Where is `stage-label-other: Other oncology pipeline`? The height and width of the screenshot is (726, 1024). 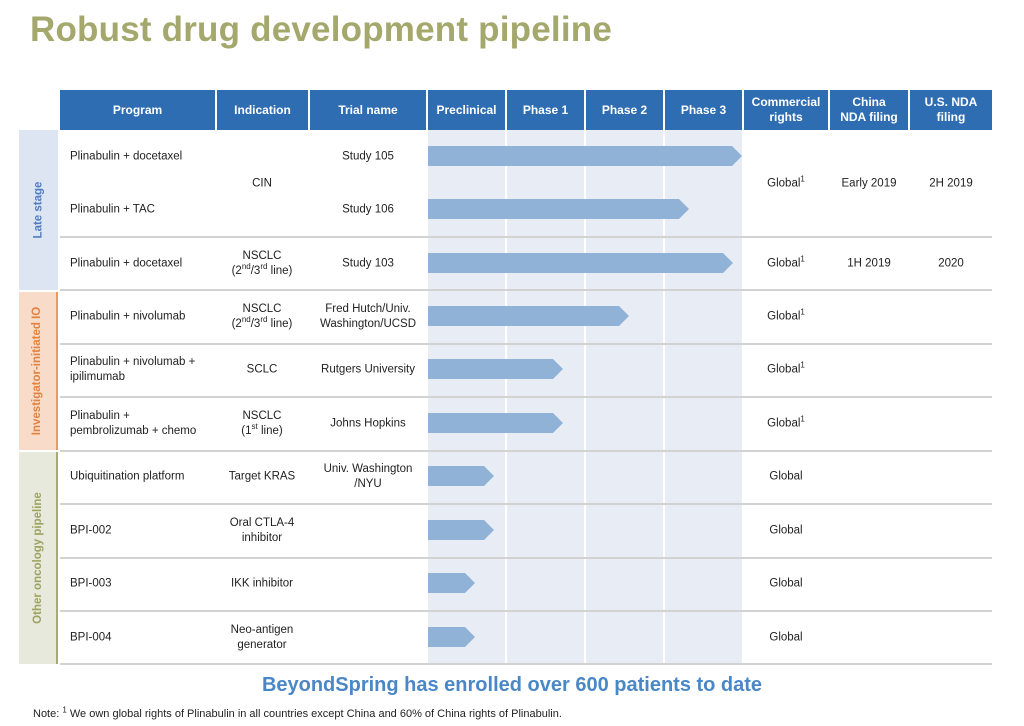 stage-label-other: Other oncology pipeline is located at coordinates (37, 558).